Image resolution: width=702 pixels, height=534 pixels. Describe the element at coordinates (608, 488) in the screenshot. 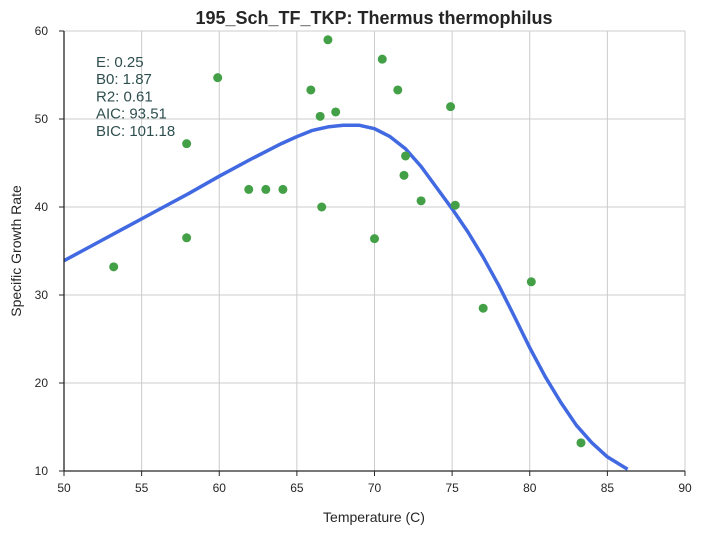

I see `x-tick-label: 85` at that location.